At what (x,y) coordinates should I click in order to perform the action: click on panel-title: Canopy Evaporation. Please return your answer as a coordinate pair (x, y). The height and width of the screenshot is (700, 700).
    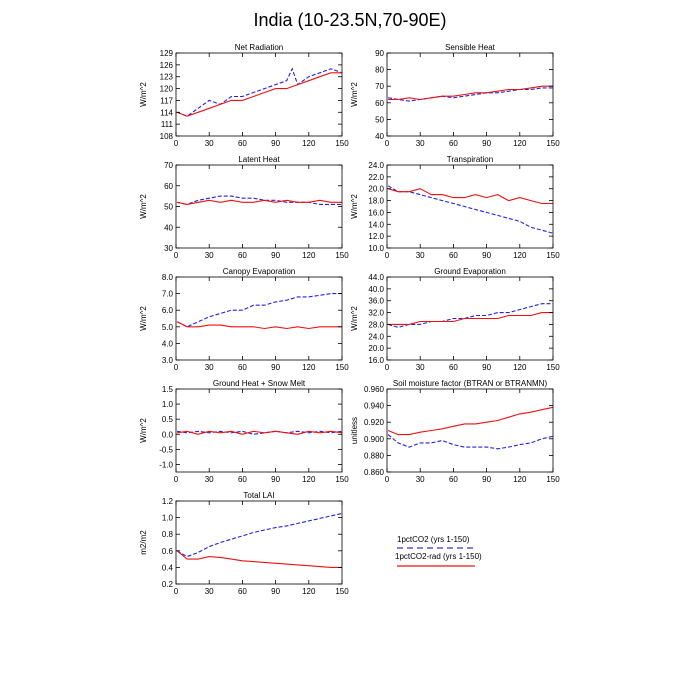
    Looking at the image, I should click on (259, 271).